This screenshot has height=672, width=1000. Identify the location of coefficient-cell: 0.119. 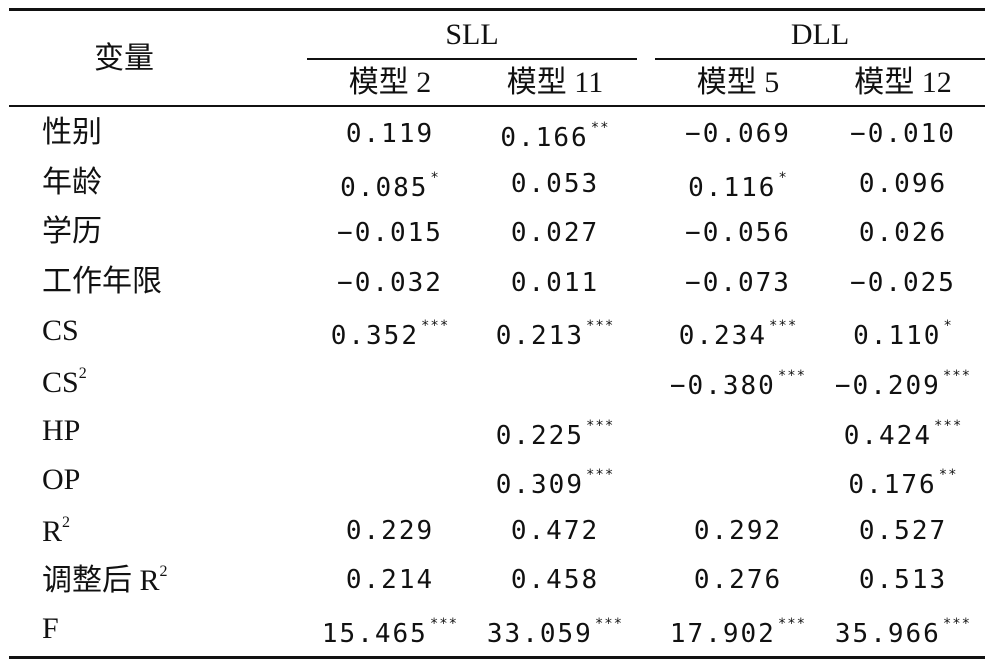
(390, 134).